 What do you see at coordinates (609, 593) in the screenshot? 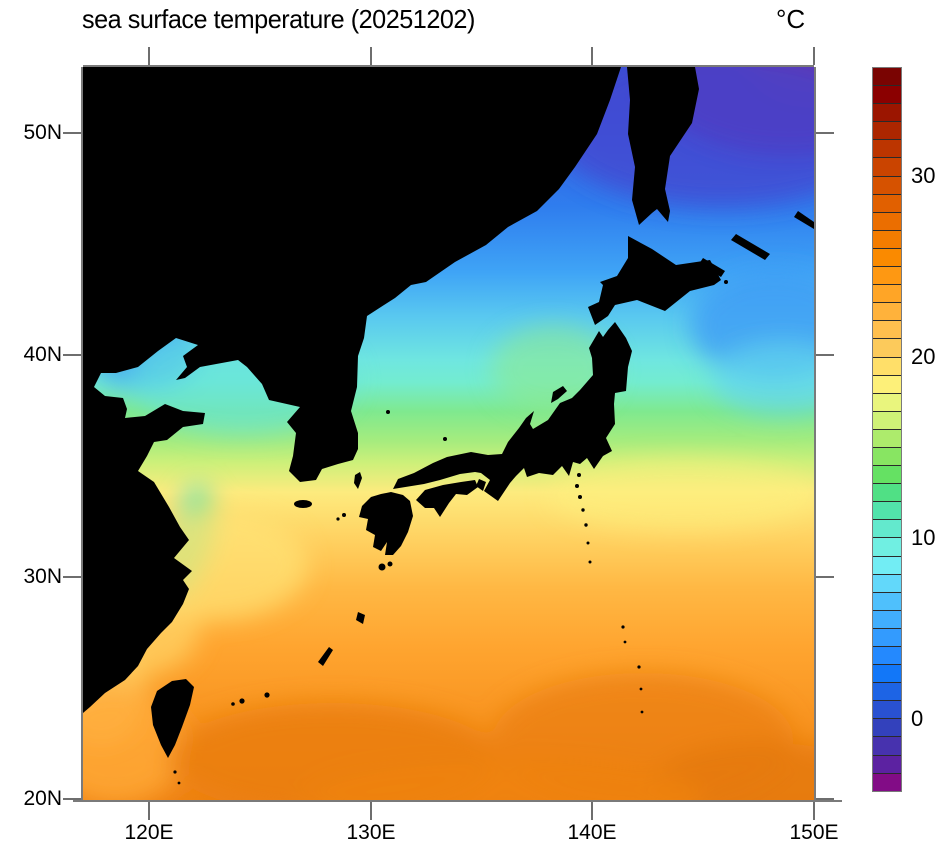
I see `land-izu-bonin-islands` at bounding box center [609, 593].